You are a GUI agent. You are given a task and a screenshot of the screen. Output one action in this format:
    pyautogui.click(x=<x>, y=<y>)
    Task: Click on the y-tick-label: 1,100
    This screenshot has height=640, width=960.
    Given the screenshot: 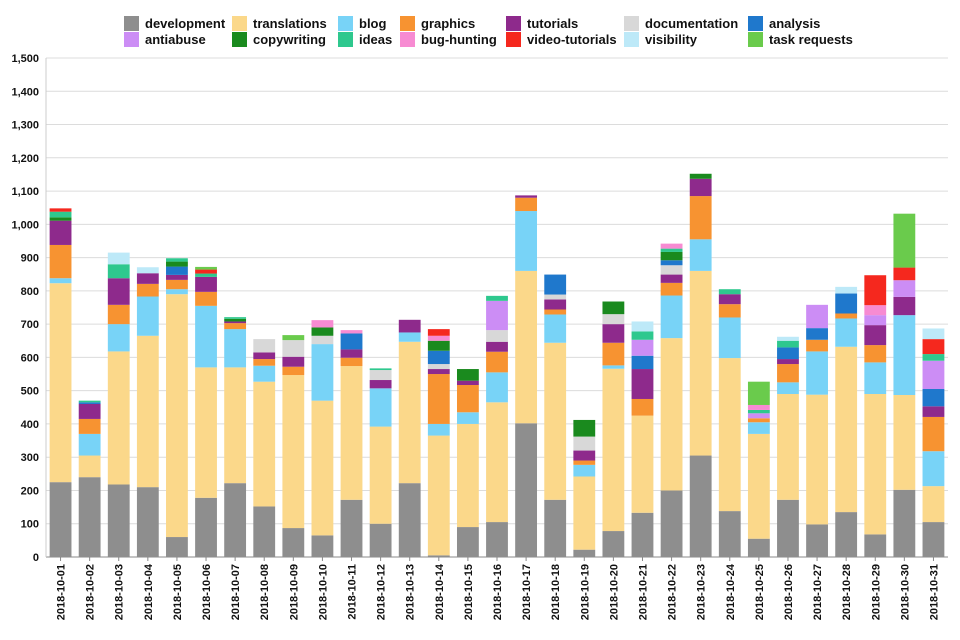 What is the action you would take?
    pyautogui.click(x=25, y=192)
    